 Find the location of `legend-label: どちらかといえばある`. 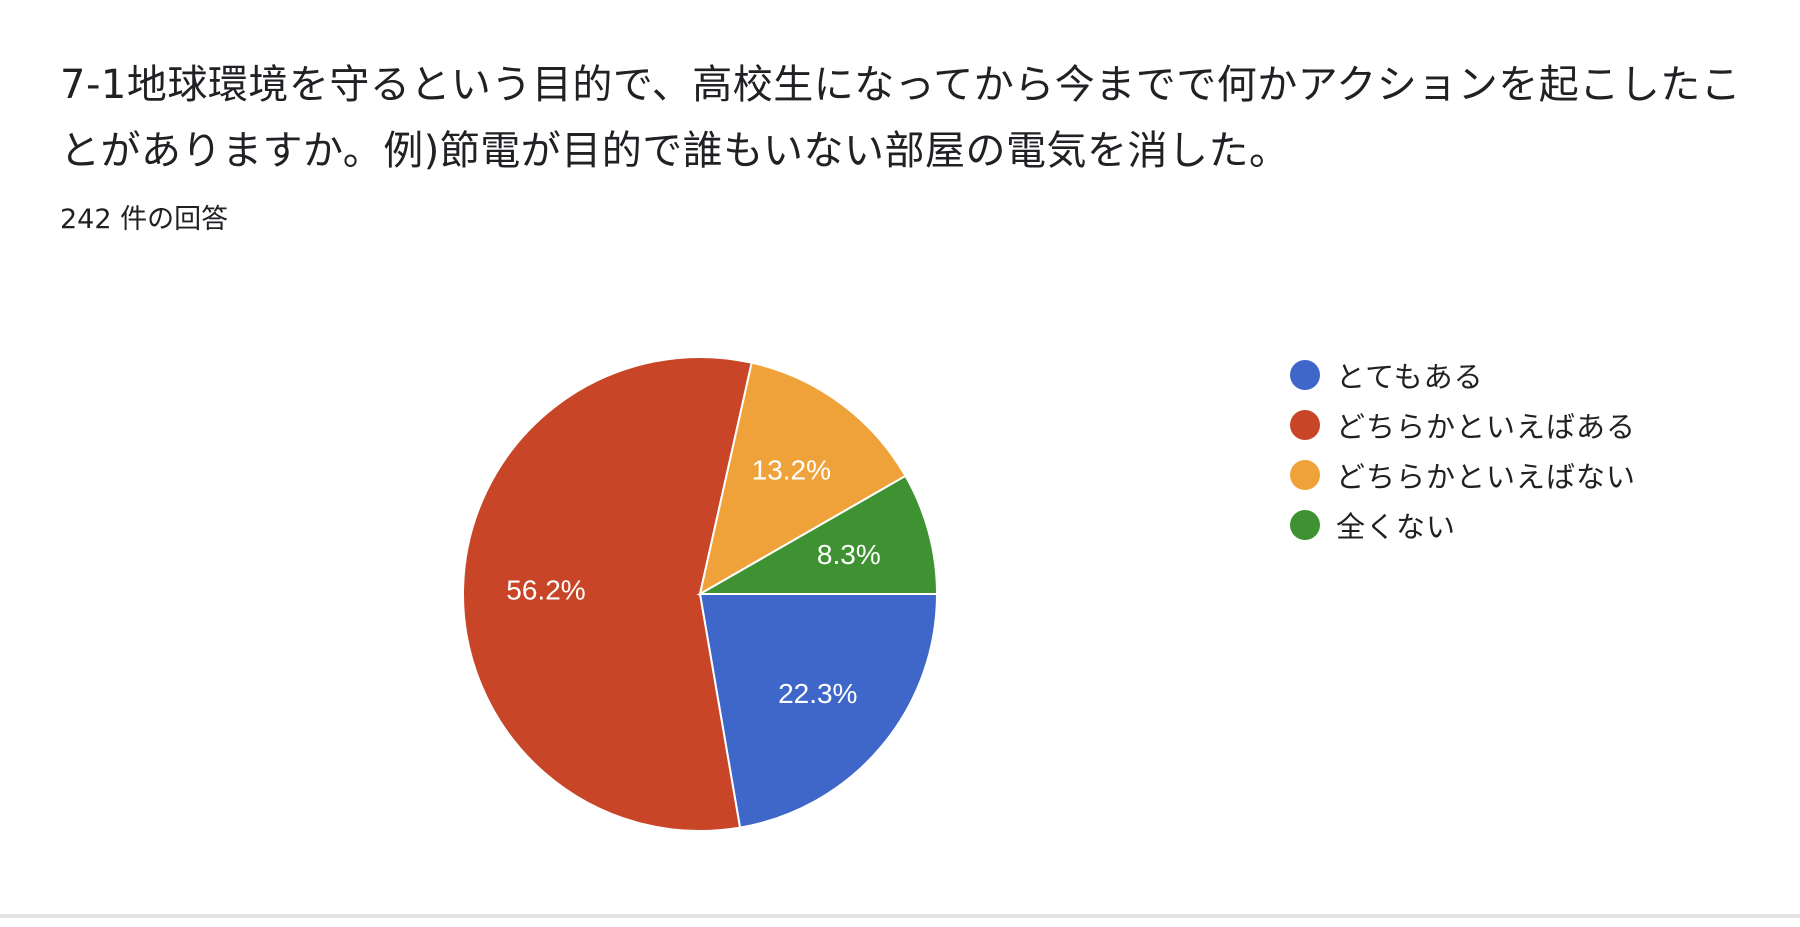

legend-label: どちらかといえばある is located at coordinates (1486, 427).